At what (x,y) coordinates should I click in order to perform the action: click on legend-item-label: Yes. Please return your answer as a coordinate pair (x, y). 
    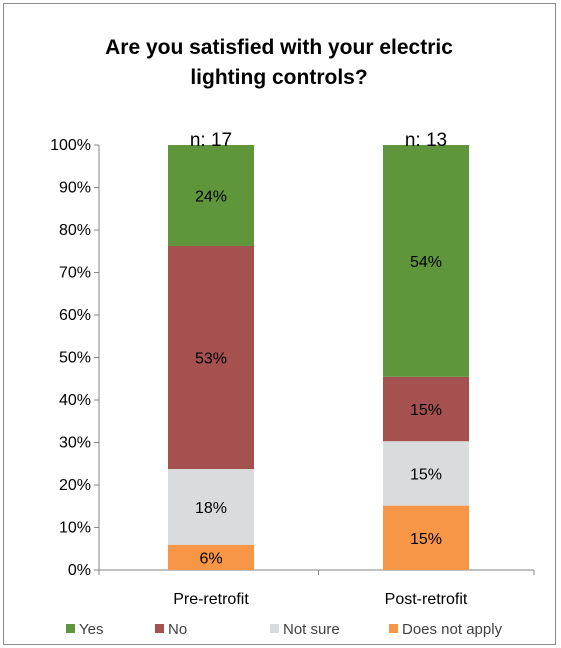
    Looking at the image, I should click on (91, 629).